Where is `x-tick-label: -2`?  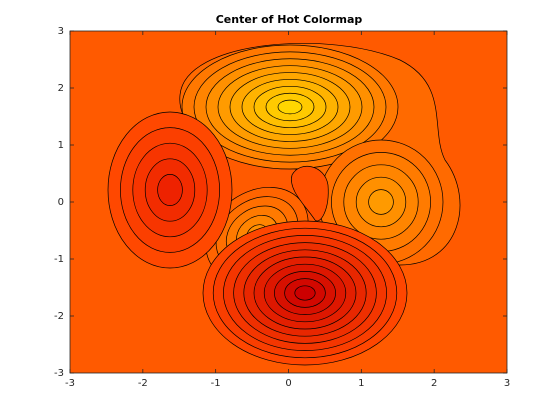 x-tick-label: -2 is located at coordinates (143, 383).